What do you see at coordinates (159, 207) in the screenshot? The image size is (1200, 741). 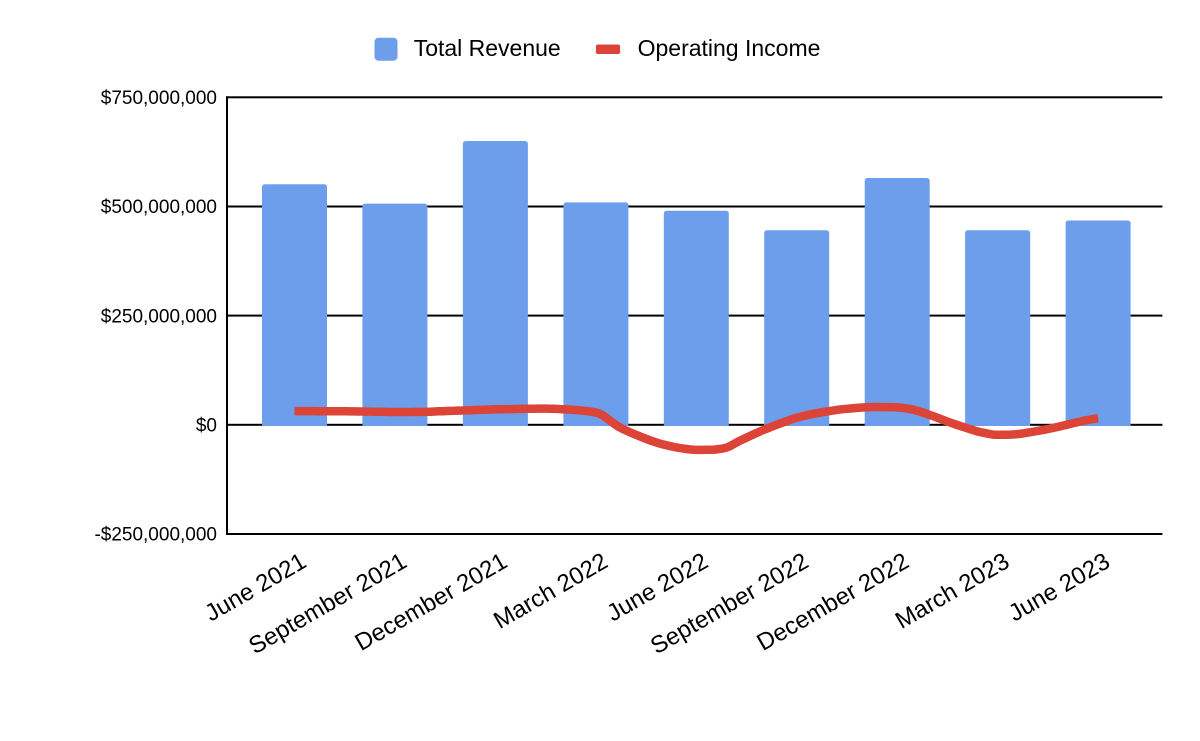 I see `svg-text: $500,000,000` at bounding box center [159, 207].